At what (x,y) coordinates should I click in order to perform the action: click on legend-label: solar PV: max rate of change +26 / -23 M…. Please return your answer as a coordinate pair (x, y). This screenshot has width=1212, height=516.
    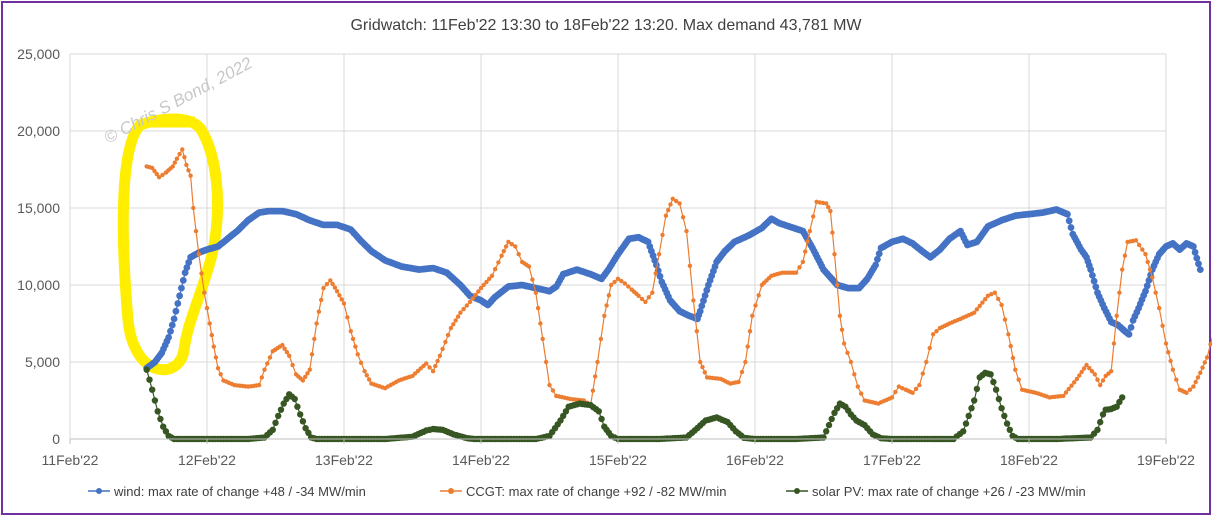
    Looking at the image, I should click on (949, 491).